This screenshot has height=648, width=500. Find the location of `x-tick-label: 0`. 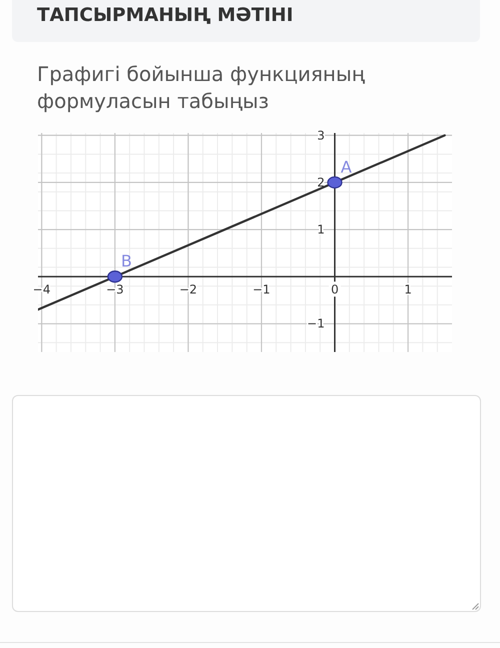

x-tick-label: 0 is located at coordinates (334, 289).